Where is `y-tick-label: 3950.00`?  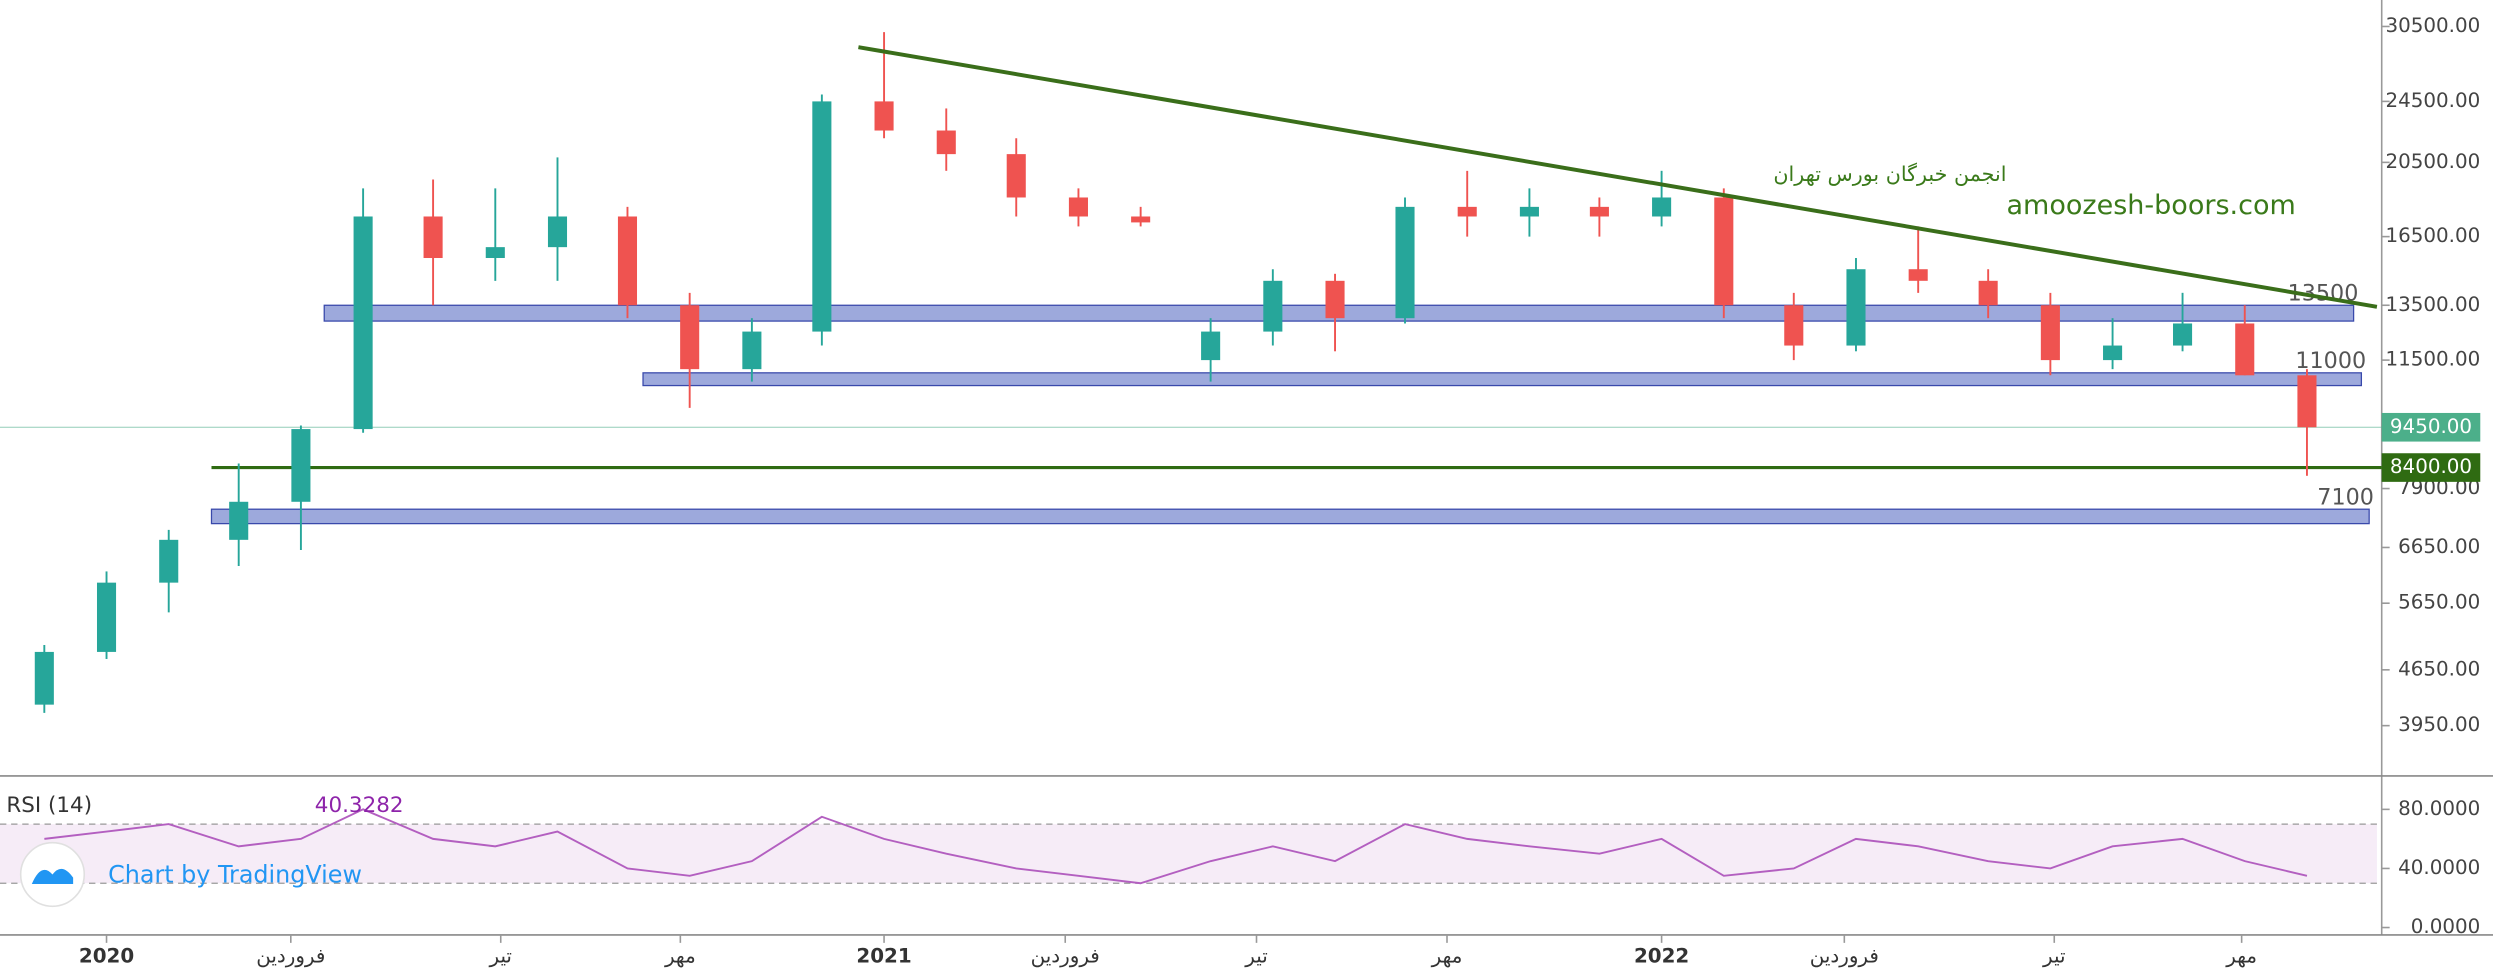
y-tick-label: 3950.00 is located at coordinates (2439, 724).